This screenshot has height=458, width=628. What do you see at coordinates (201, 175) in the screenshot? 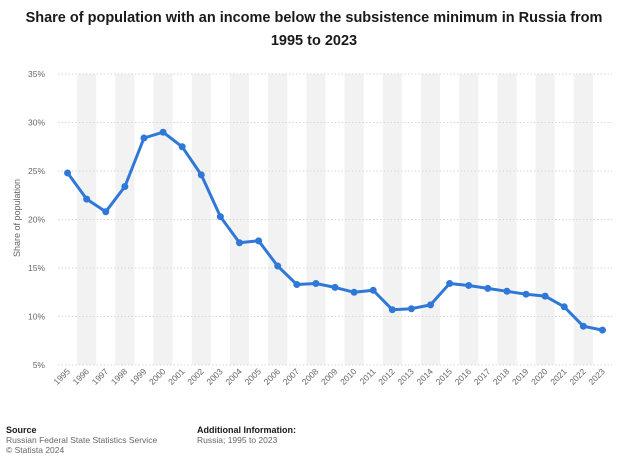
I see `data-point-2002` at bounding box center [201, 175].